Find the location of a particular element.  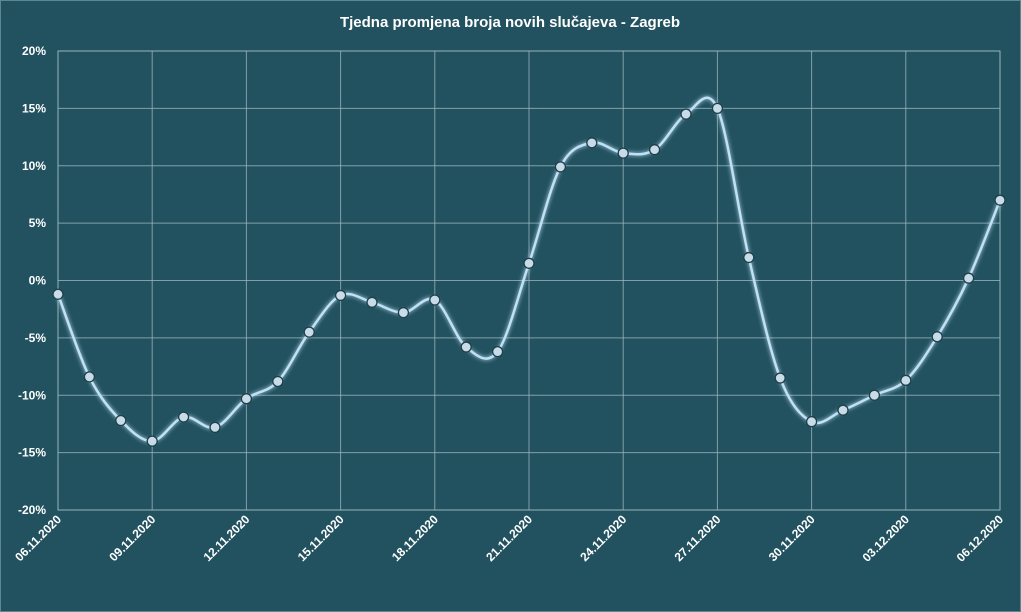

x-tick-label: 12.11.2020 is located at coordinates (227, 538).